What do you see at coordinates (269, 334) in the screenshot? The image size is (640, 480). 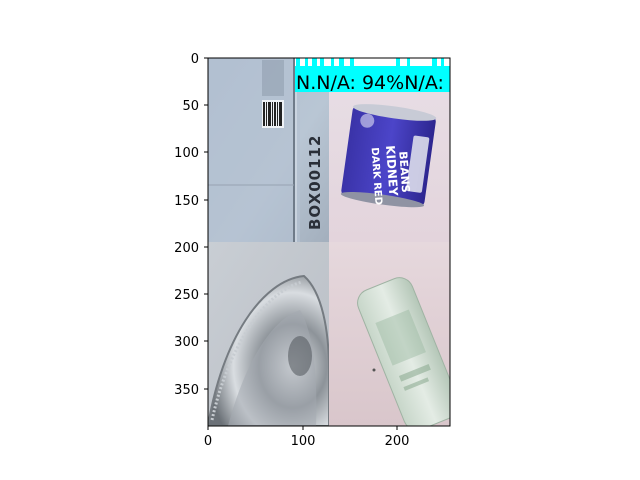 I see `tile-foil-tray` at bounding box center [269, 334].